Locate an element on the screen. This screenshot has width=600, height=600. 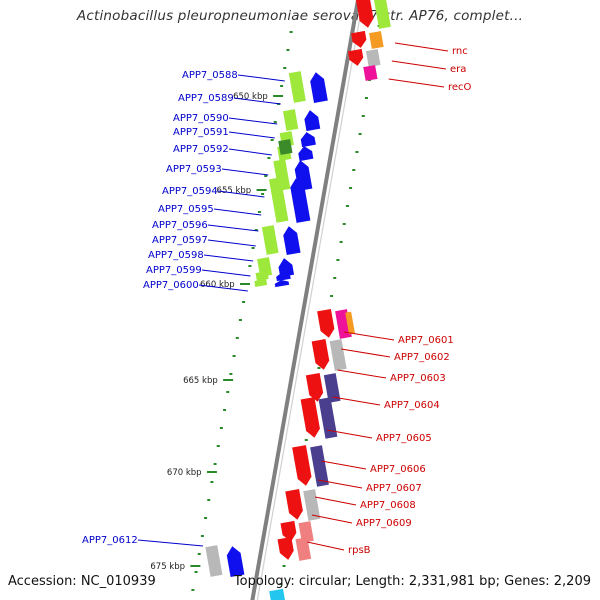
gene-label-app7_0609: APP7_0609 is located at coordinates (384, 523).